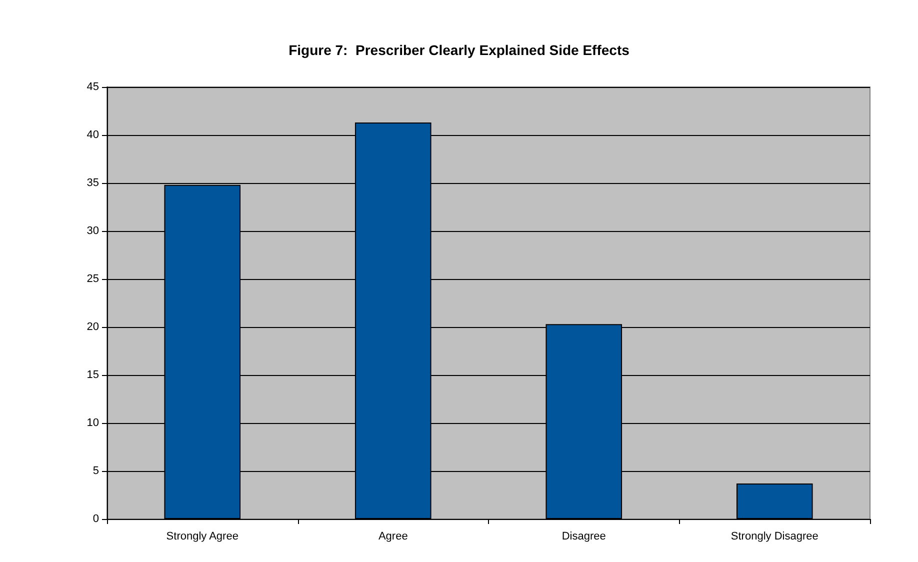 The height and width of the screenshot is (562, 918). Describe the element at coordinates (92, 183) in the screenshot. I see `y-tick-label: 35` at that location.